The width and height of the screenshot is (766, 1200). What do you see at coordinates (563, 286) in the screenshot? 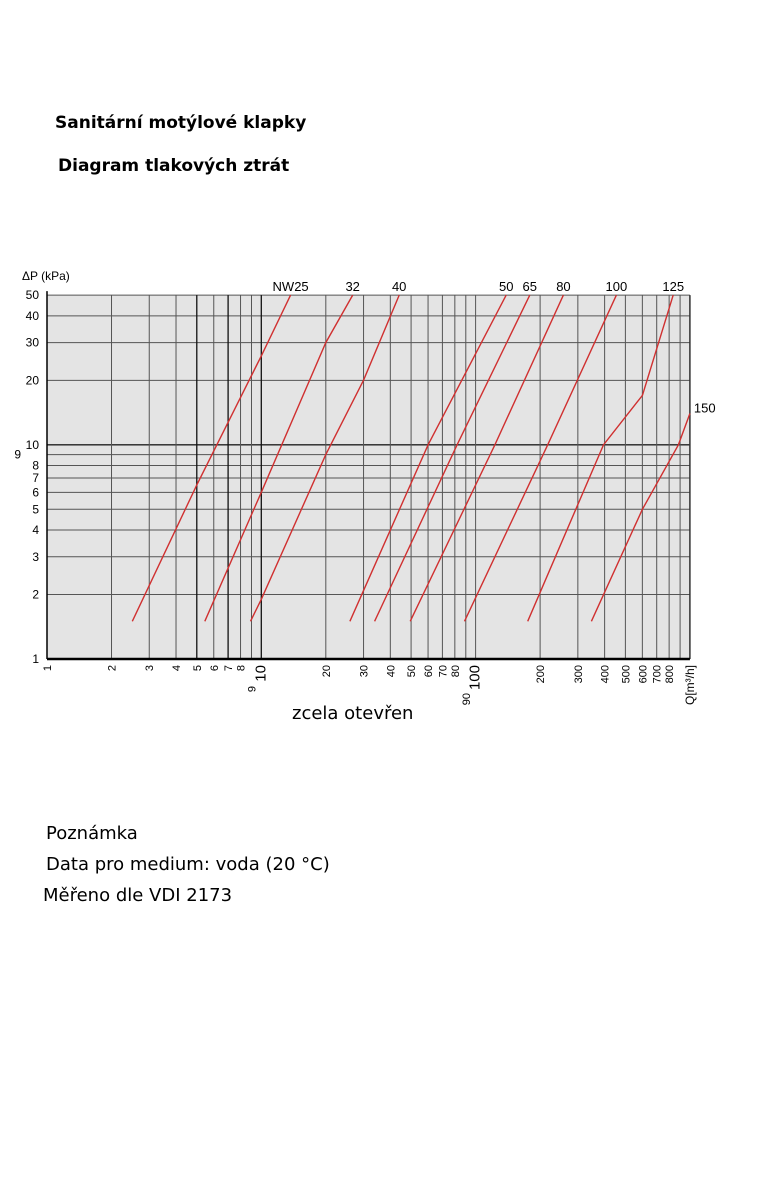
I see `series-label: 80` at bounding box center [563, 286].